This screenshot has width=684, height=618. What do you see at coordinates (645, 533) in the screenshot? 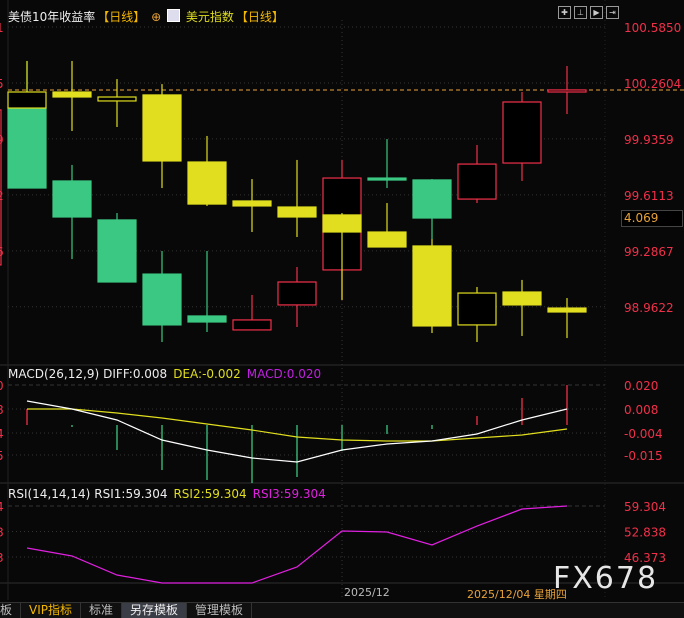
I see `rsi-tick-label: 52.838` at bounding box center [645, 533].